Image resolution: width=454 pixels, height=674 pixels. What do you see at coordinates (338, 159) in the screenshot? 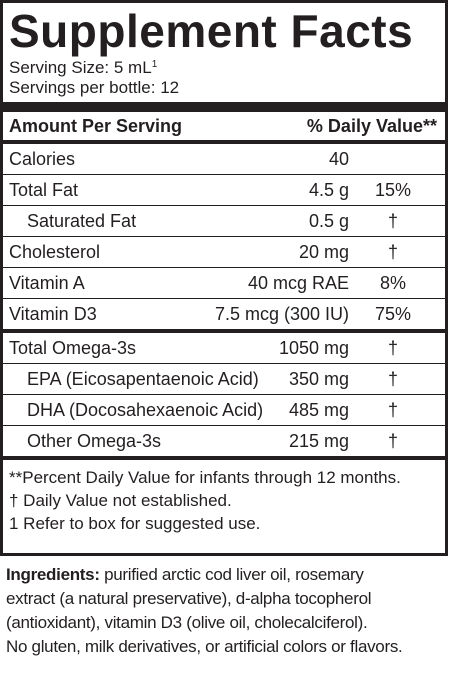
I see `nutrient-amount: 40` at bounding box center [338, 159].